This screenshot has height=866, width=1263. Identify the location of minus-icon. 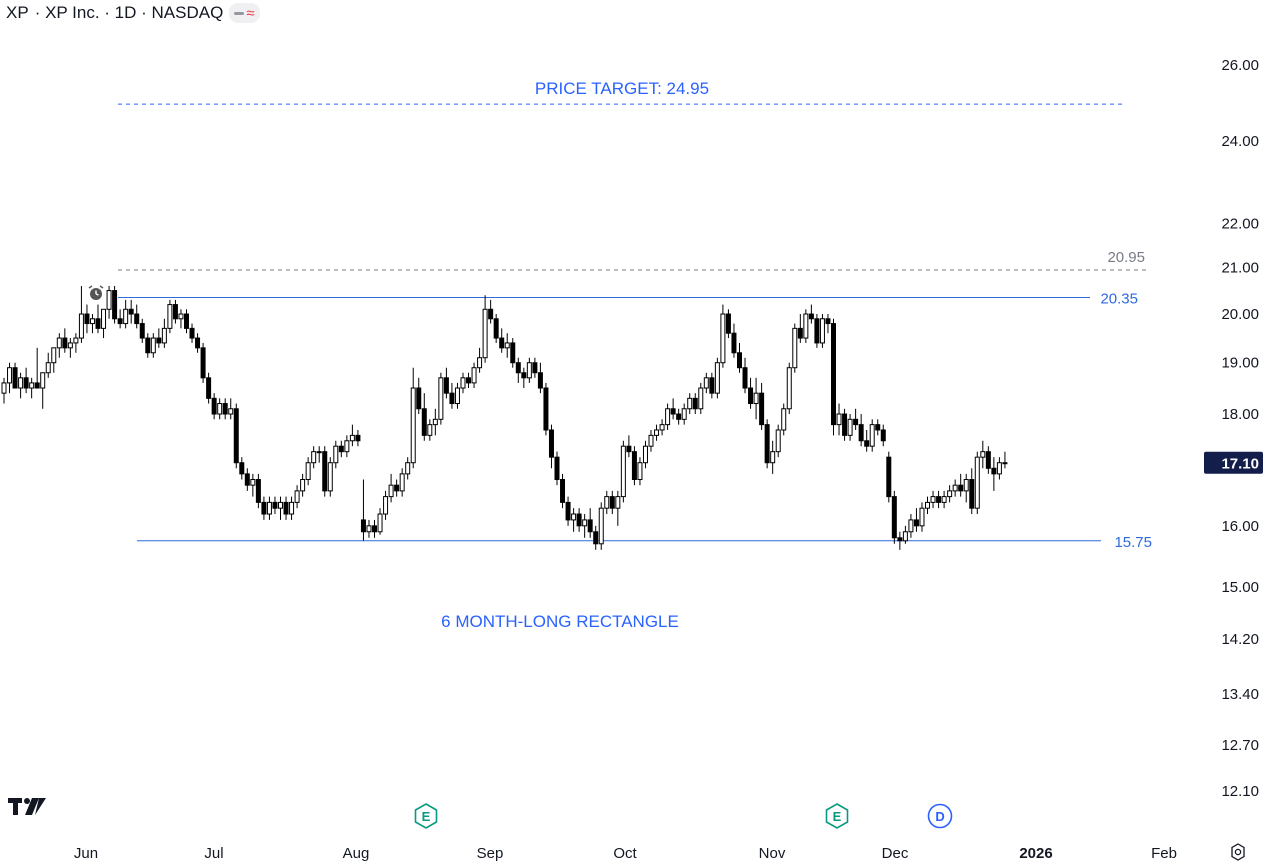
(239, 13).